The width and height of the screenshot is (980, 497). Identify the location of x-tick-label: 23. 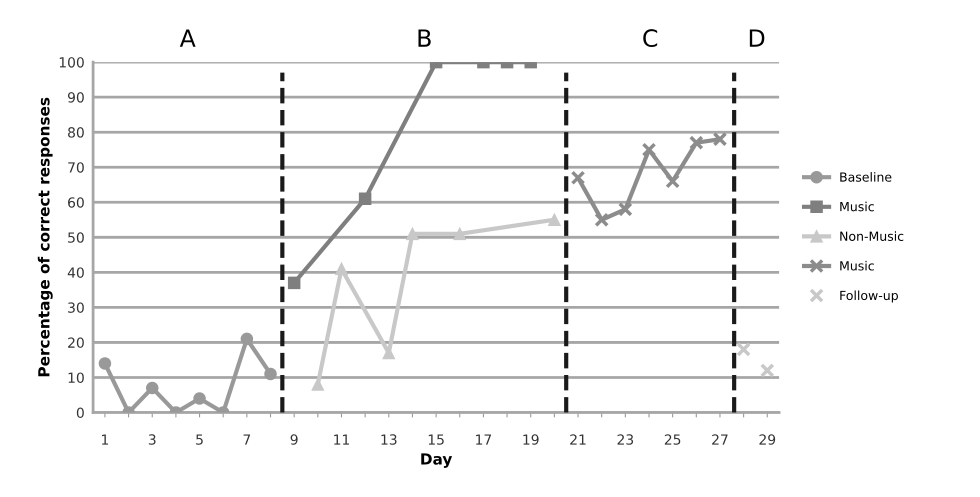
(626, 439).